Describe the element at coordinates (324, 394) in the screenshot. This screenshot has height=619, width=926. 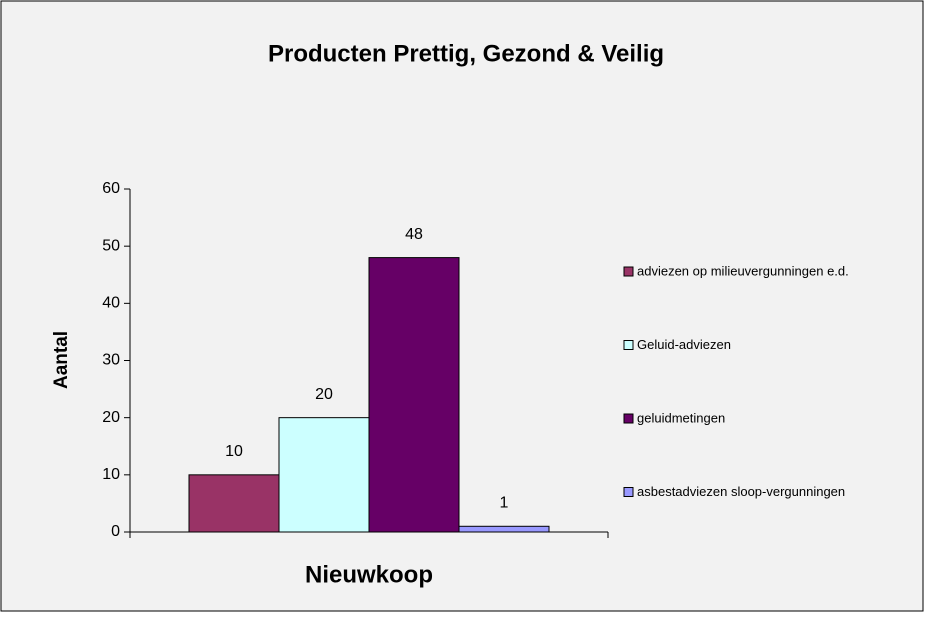
I see `data-label: 20` at that location.